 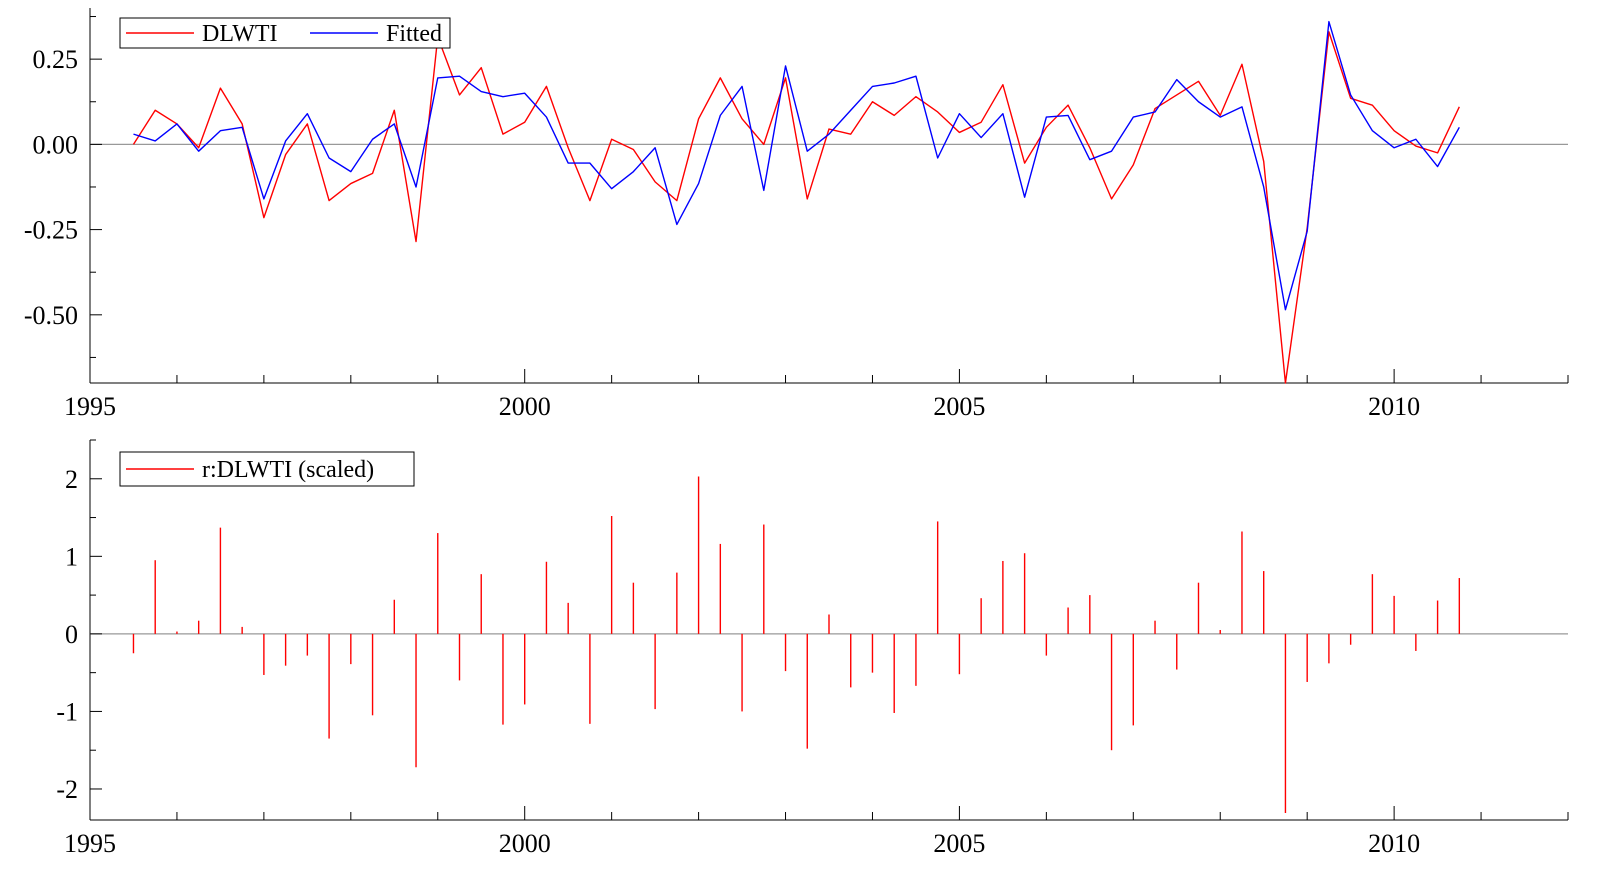 I want to click on y-tick-label: 0, so click(x=71, y=634).